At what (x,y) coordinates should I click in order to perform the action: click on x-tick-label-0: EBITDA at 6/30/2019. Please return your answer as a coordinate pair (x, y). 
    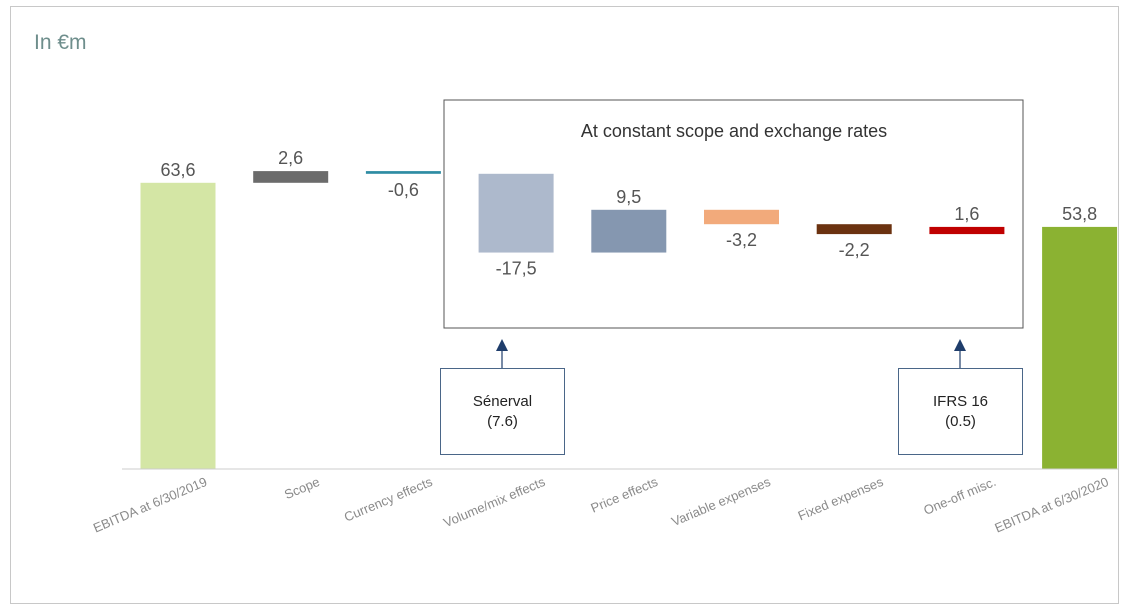
    Looking at the image, I should click on (150, 505).